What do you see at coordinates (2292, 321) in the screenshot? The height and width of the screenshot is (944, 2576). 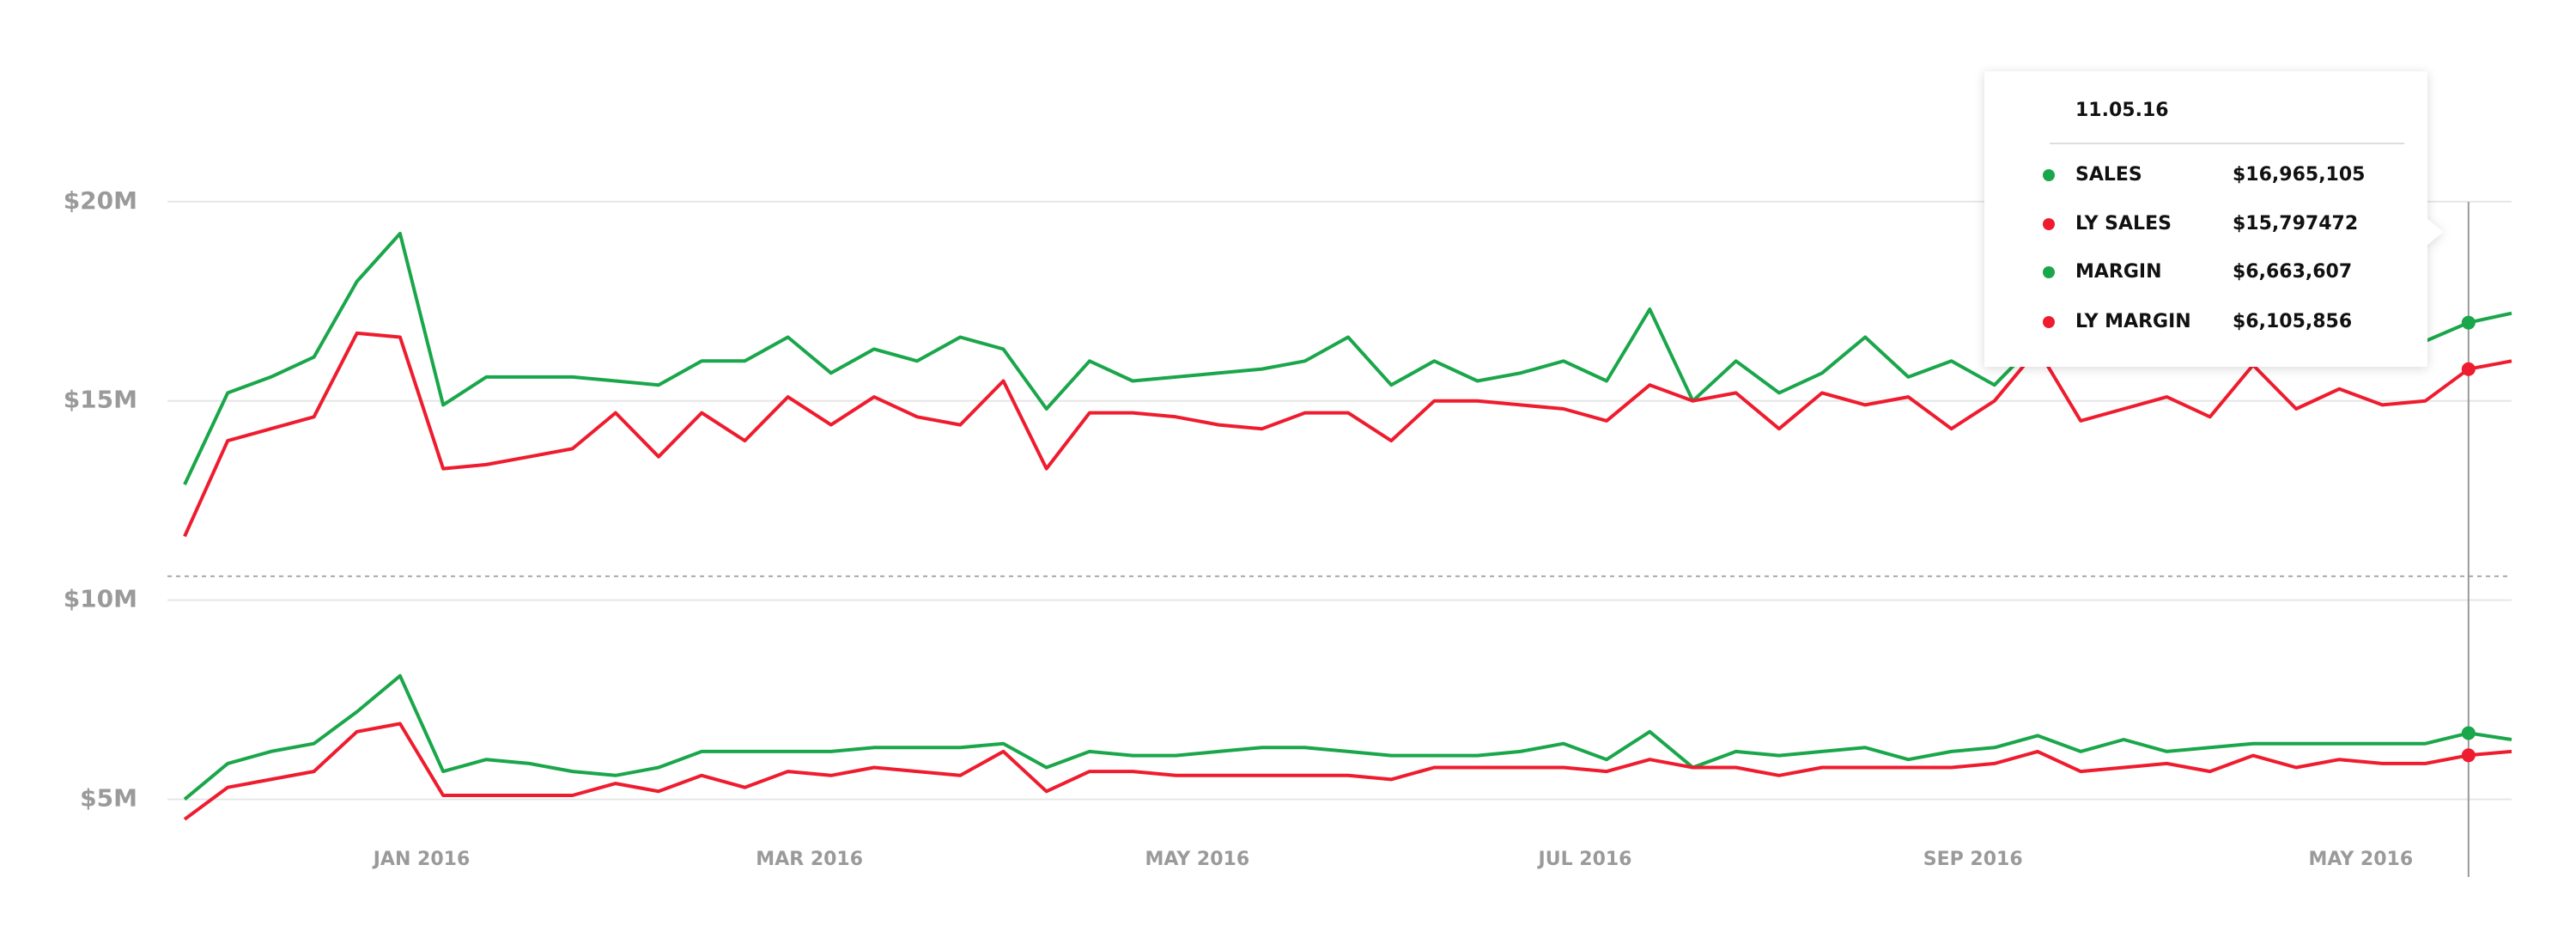 I see `tooltip-value: $6,105,856` at bounding box center [2292, 321].